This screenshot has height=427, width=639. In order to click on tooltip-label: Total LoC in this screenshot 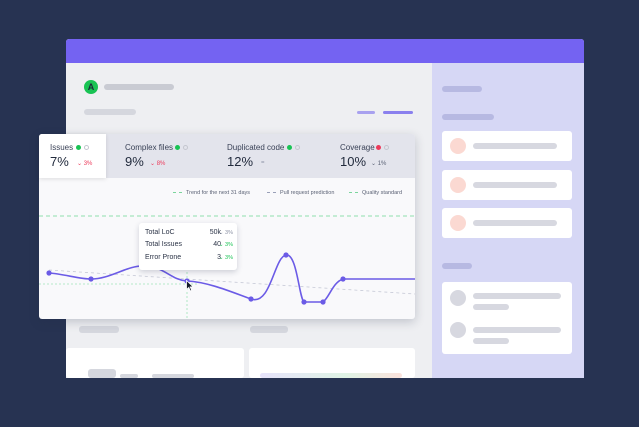, I will do `click(160, 232)`.